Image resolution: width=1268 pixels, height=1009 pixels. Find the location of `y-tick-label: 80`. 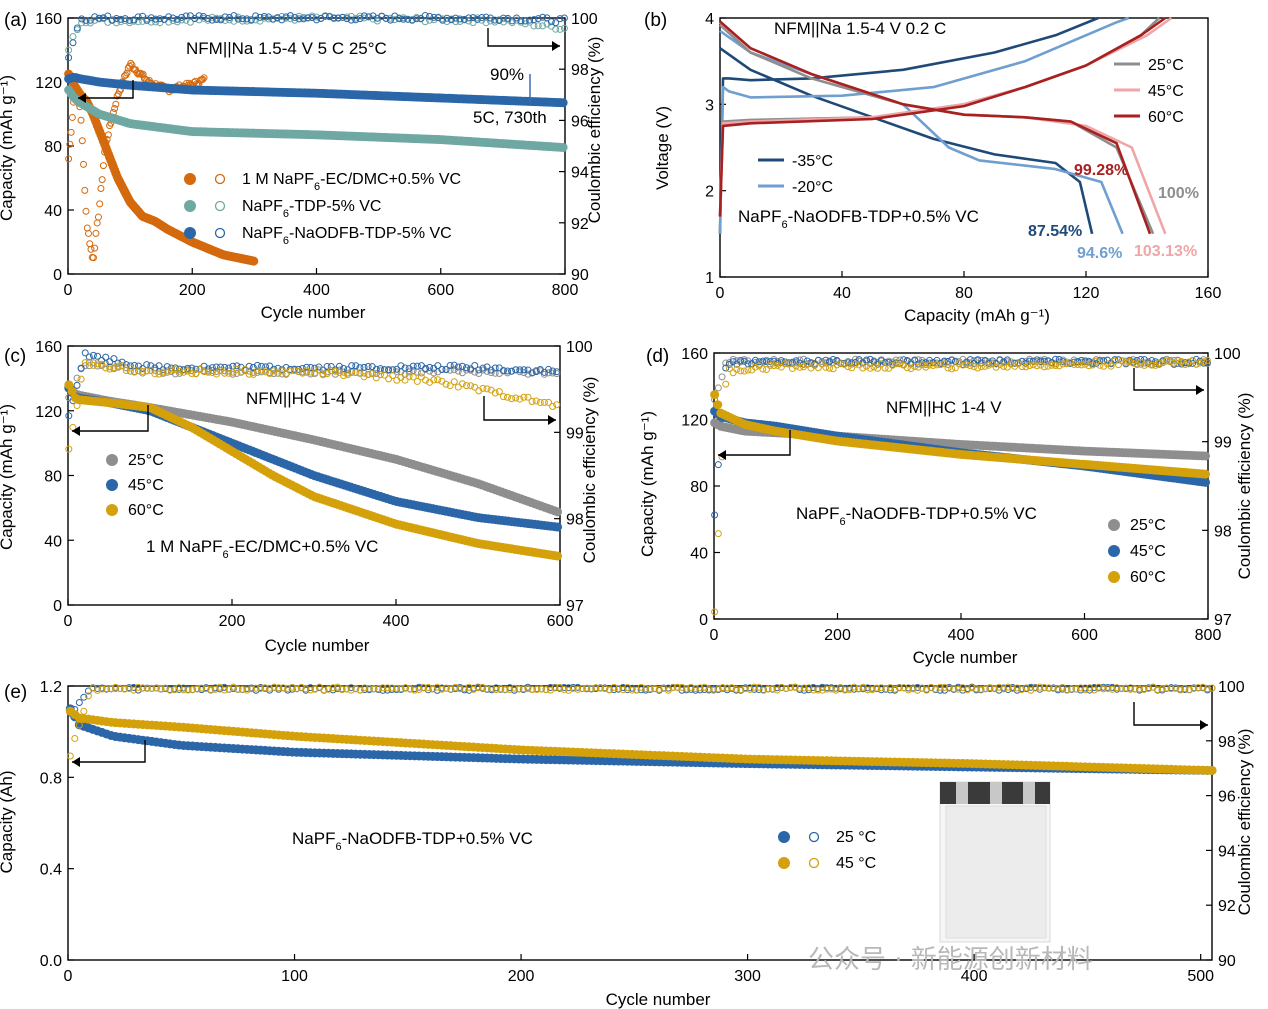

y-tick-label: 80 is located at coordinates (53, 477).